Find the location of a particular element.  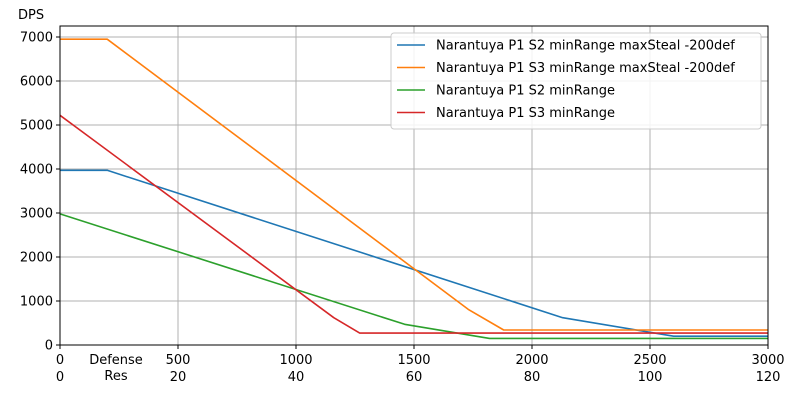

x-axis-label-defense: Defense is located at coordinates (116, 360).